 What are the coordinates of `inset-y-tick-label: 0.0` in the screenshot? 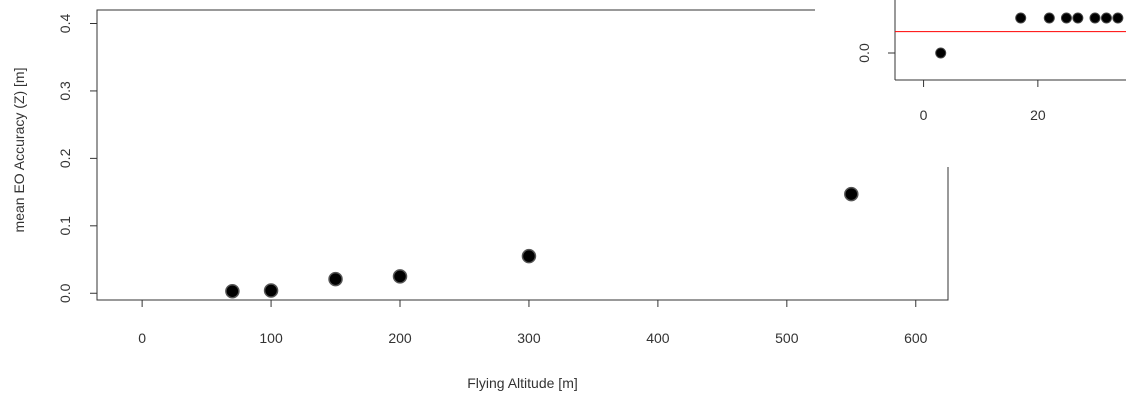 It's located at (864, 53).